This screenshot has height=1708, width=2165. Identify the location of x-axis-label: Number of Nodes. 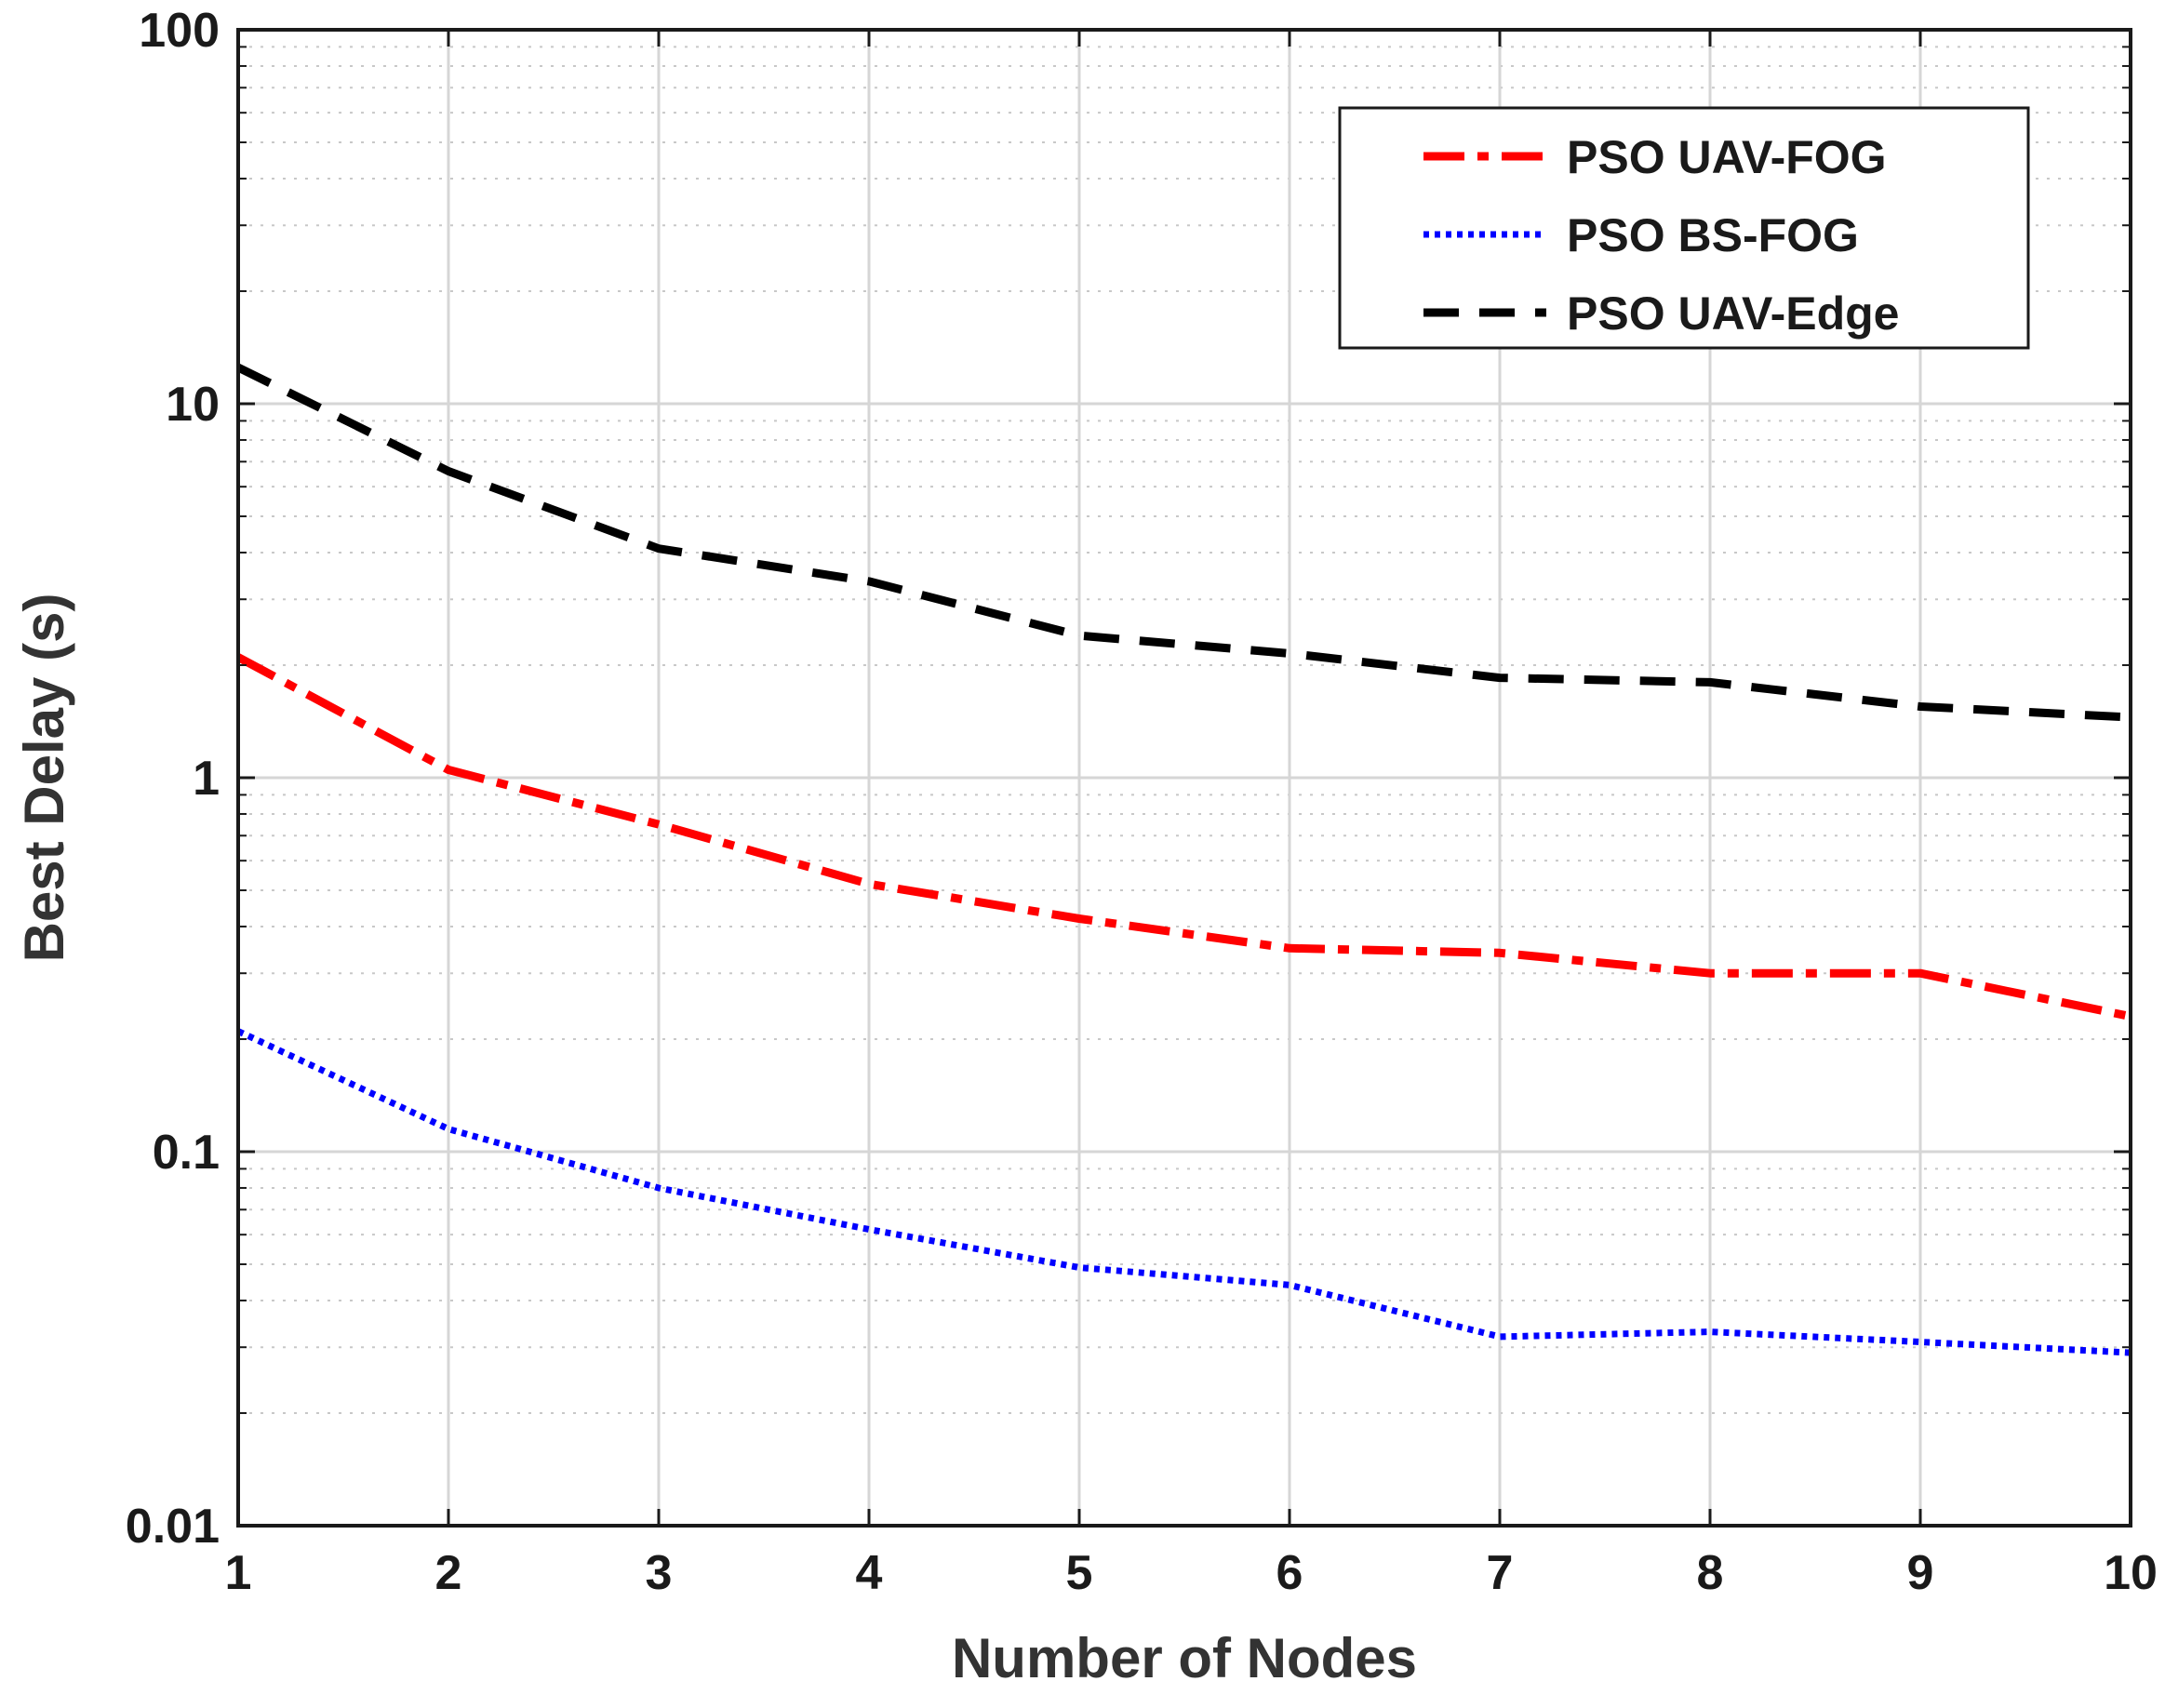
(1185, 1658).